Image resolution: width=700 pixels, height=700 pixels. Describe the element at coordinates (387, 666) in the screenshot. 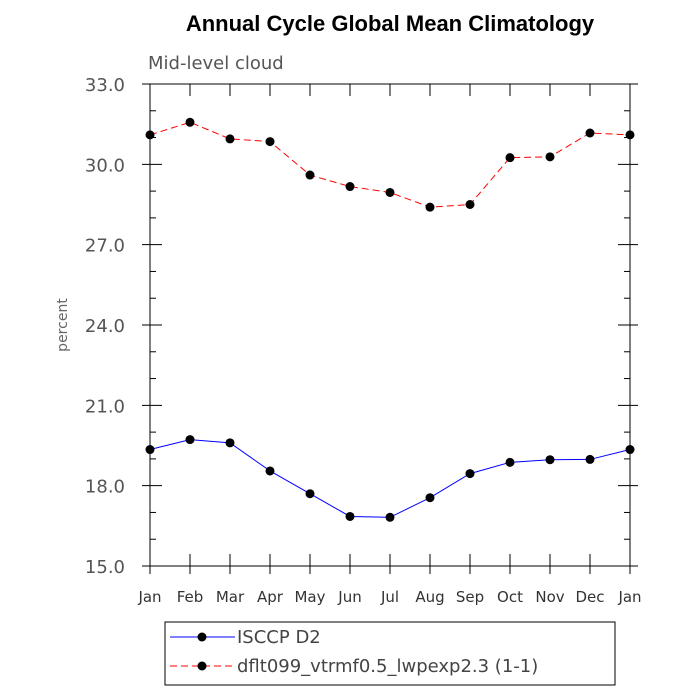

I see `legend-label-dflt: dflt099_vtrmf0.5_lwpexp2.3 (1-1)` at that location.